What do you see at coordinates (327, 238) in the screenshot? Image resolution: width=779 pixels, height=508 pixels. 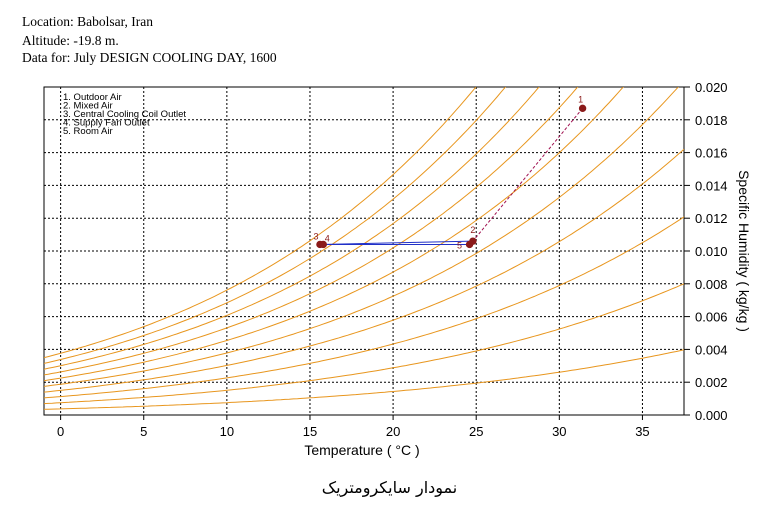 I see `state-point-label: 4` at bounding box center [327, 238].